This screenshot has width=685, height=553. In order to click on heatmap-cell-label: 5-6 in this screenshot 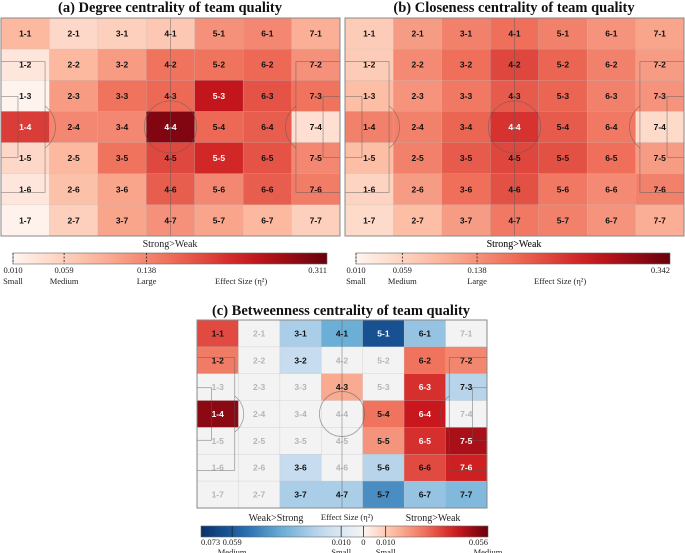, I will do `click(383, 468)`.